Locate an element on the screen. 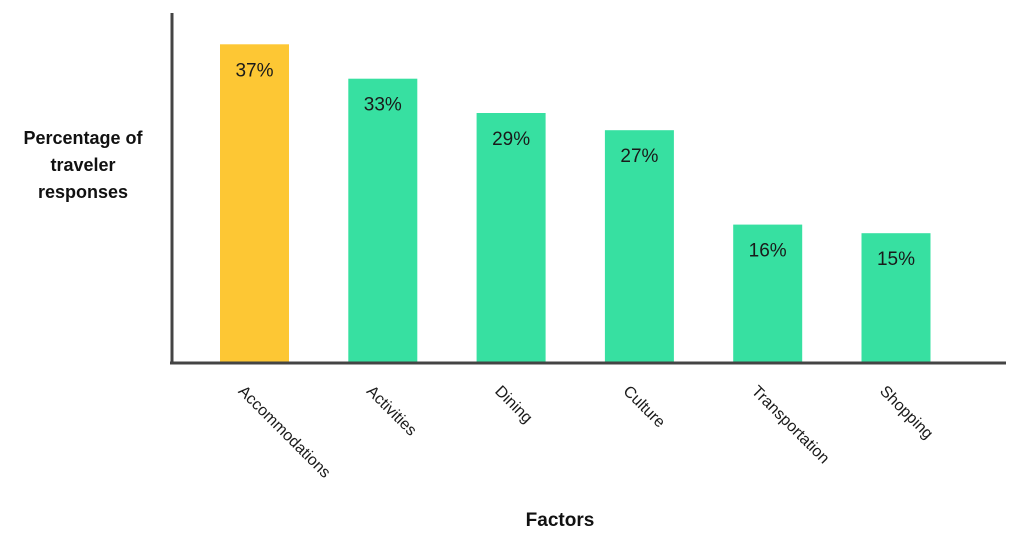 The width and height of the screenshot is (1024, 547). value-label-activities: 33% is located at coordinates (383, 105).